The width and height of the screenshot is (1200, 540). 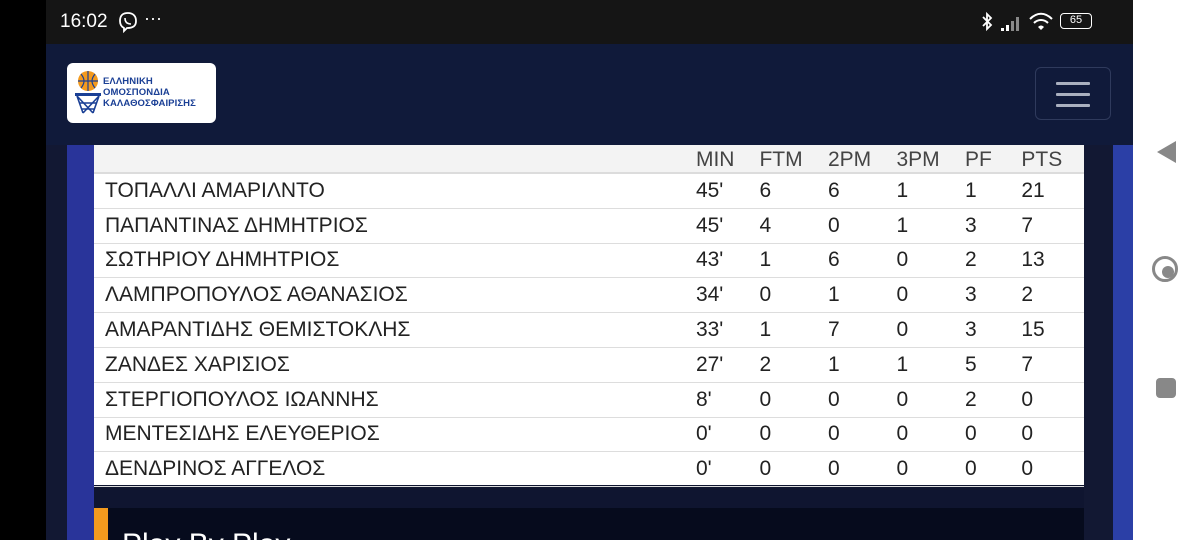 I want to click on player-2pm: 7, so click(x=862, y=330).